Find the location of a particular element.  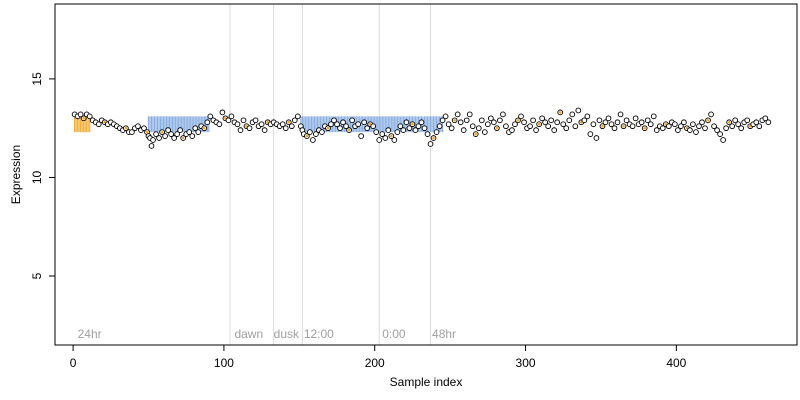

x-tick-label: 0 is located at coordinates (73, 363).